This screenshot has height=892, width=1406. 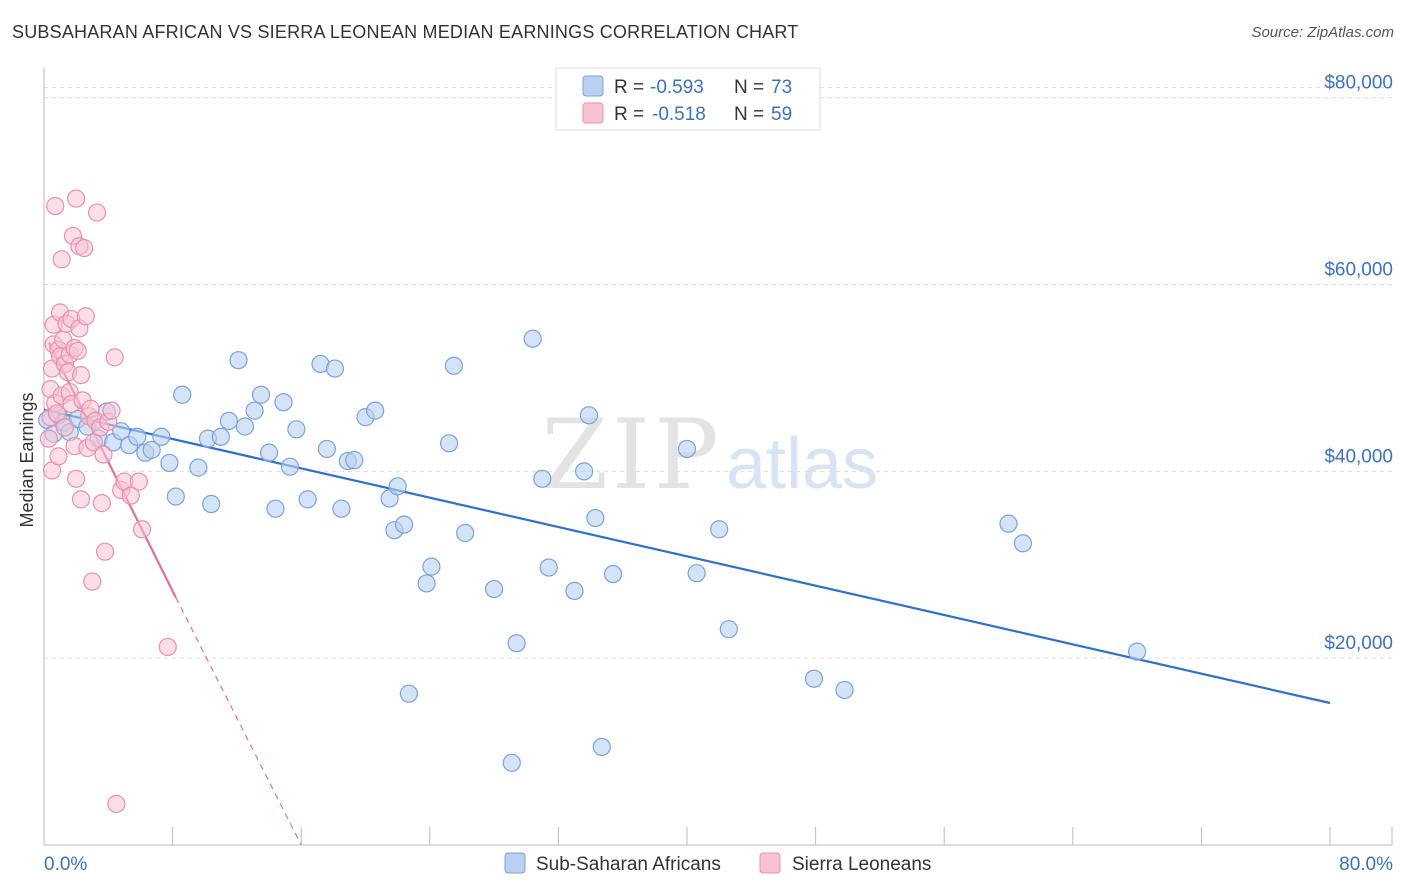 What do you see at coordinates (749, 114) in the screenshot?
I see `legend-n-label-pink: N =` at bounding box center [749, 114].